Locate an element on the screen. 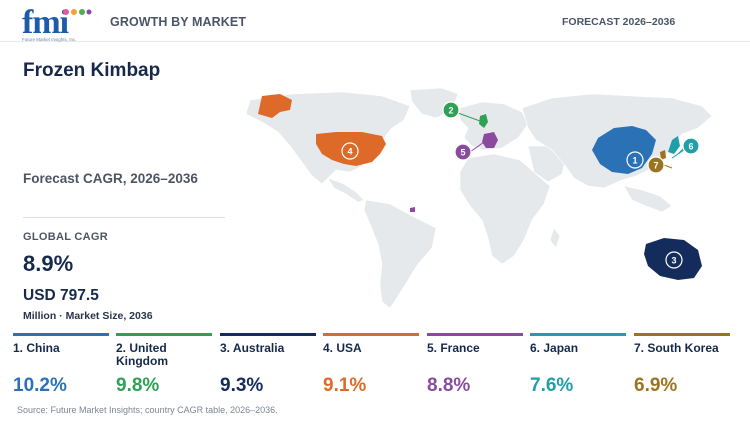 The image size is (750, 421). marker-label-australia: 3 is located at coordinates (673, 261).